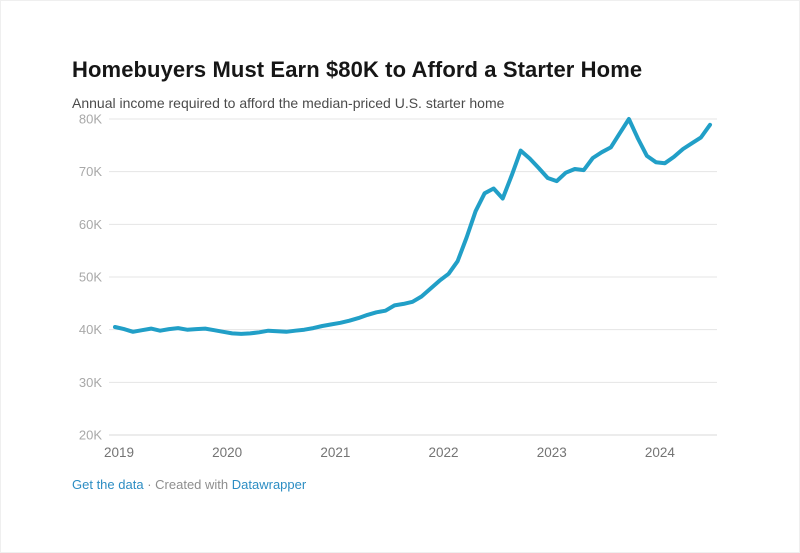 The width and height of the screenshot is (800, 553). Describe the element at coordinates (660, 452) in the screenshot. I see `x-tick-label-2024: 2024` at that location.